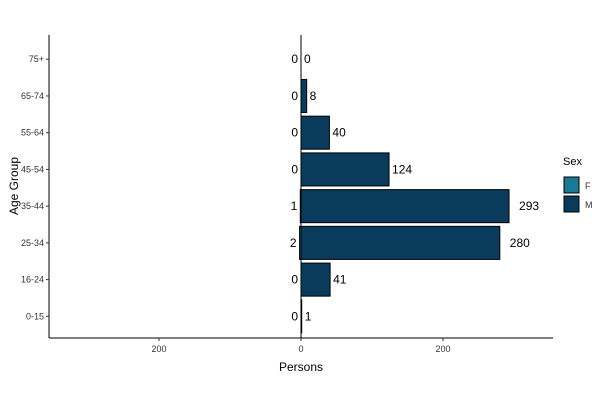 The height and width of the screenshot is (400, 600). Describe the element at coordinates (294, 59) in the screenshot. I see `data-label-f-75+: 0` at that location.